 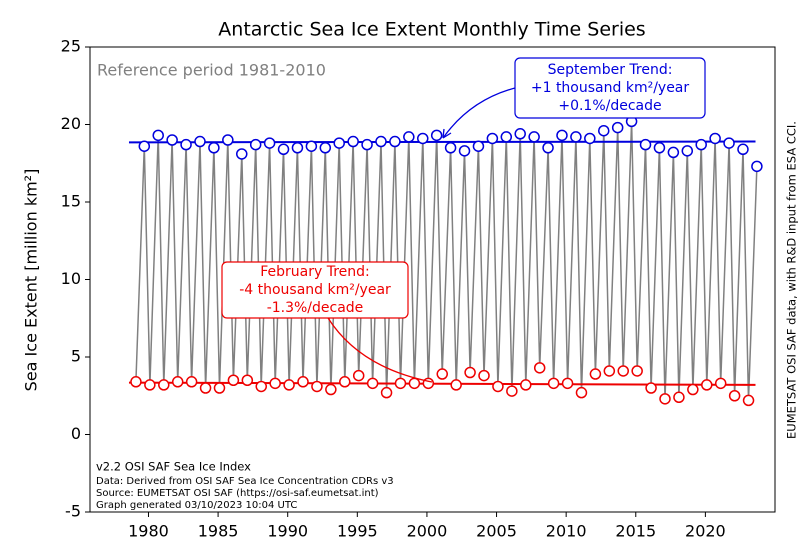 What do you see at coordinates (635, 531) in the screenshot?
I see `x-tick-label: 2015` at bounding box center [635, 531].